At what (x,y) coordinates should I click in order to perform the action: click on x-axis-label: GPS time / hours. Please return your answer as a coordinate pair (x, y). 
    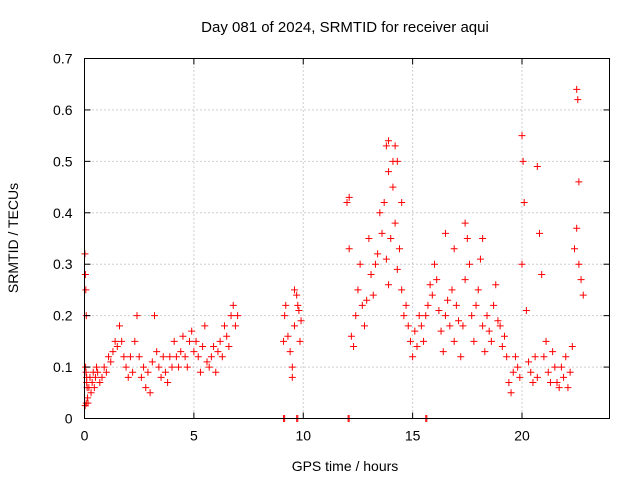
    Looking at the image, I should click on (345, 466).